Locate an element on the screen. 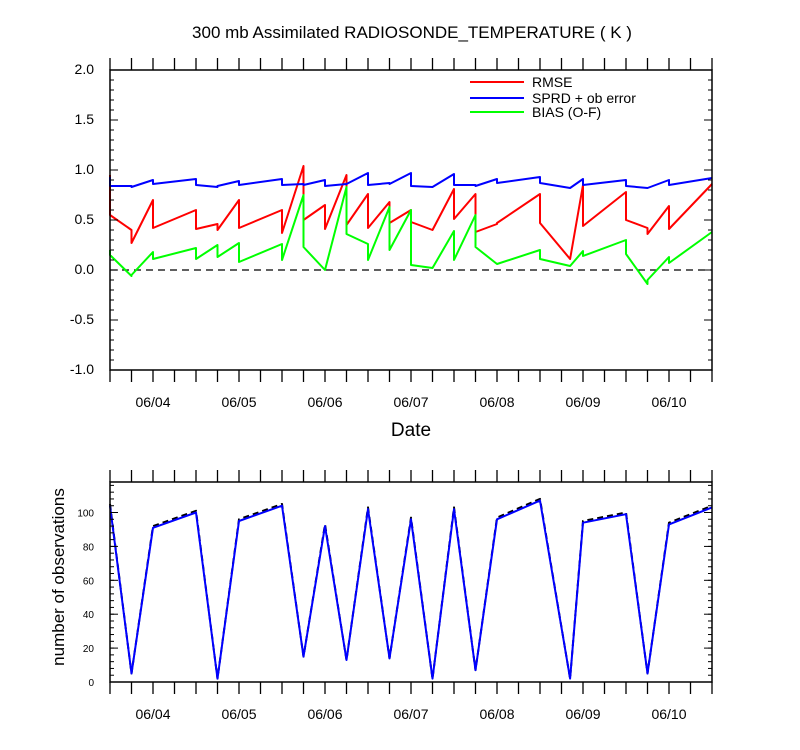 Image resolution: width=800 pixels, height=750 pixels. y-tick-label: 60 is located at coordinates (89, 581).